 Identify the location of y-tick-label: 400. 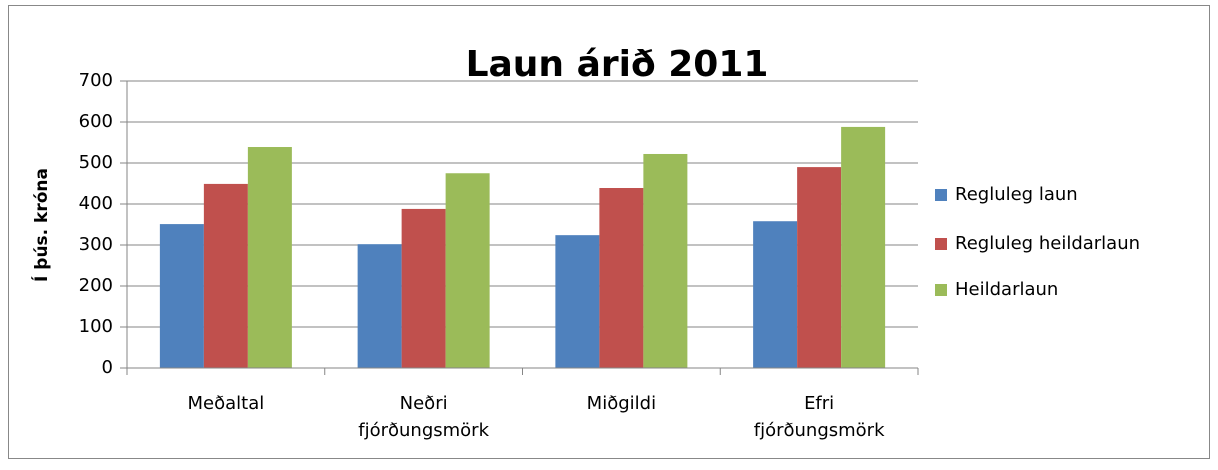
(96, 203).